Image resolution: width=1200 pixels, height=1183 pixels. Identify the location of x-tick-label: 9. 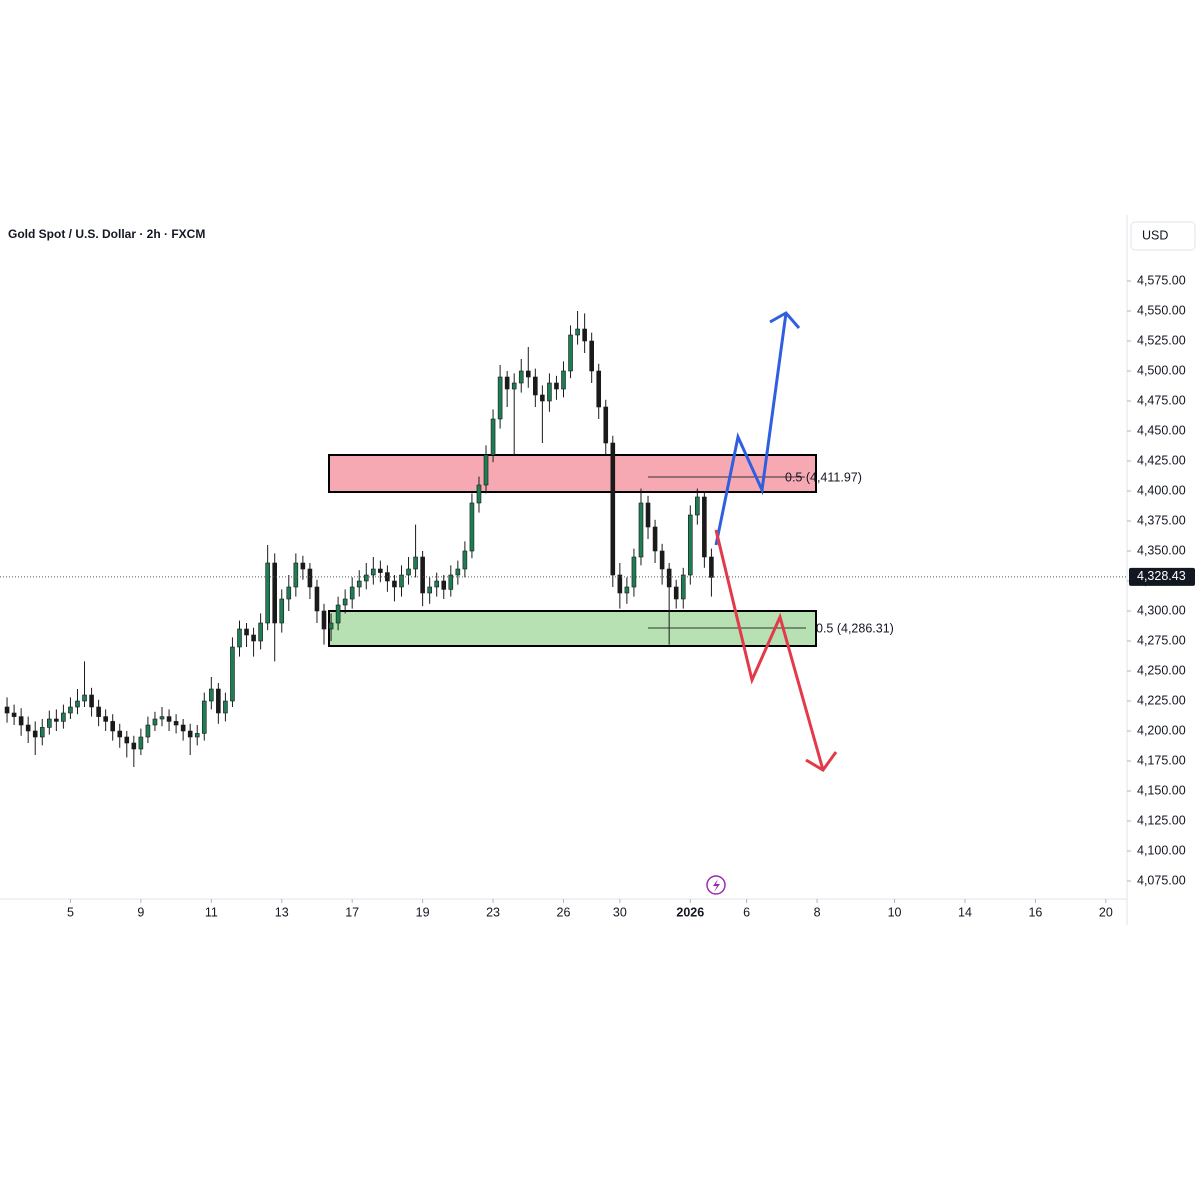
(140, 912).